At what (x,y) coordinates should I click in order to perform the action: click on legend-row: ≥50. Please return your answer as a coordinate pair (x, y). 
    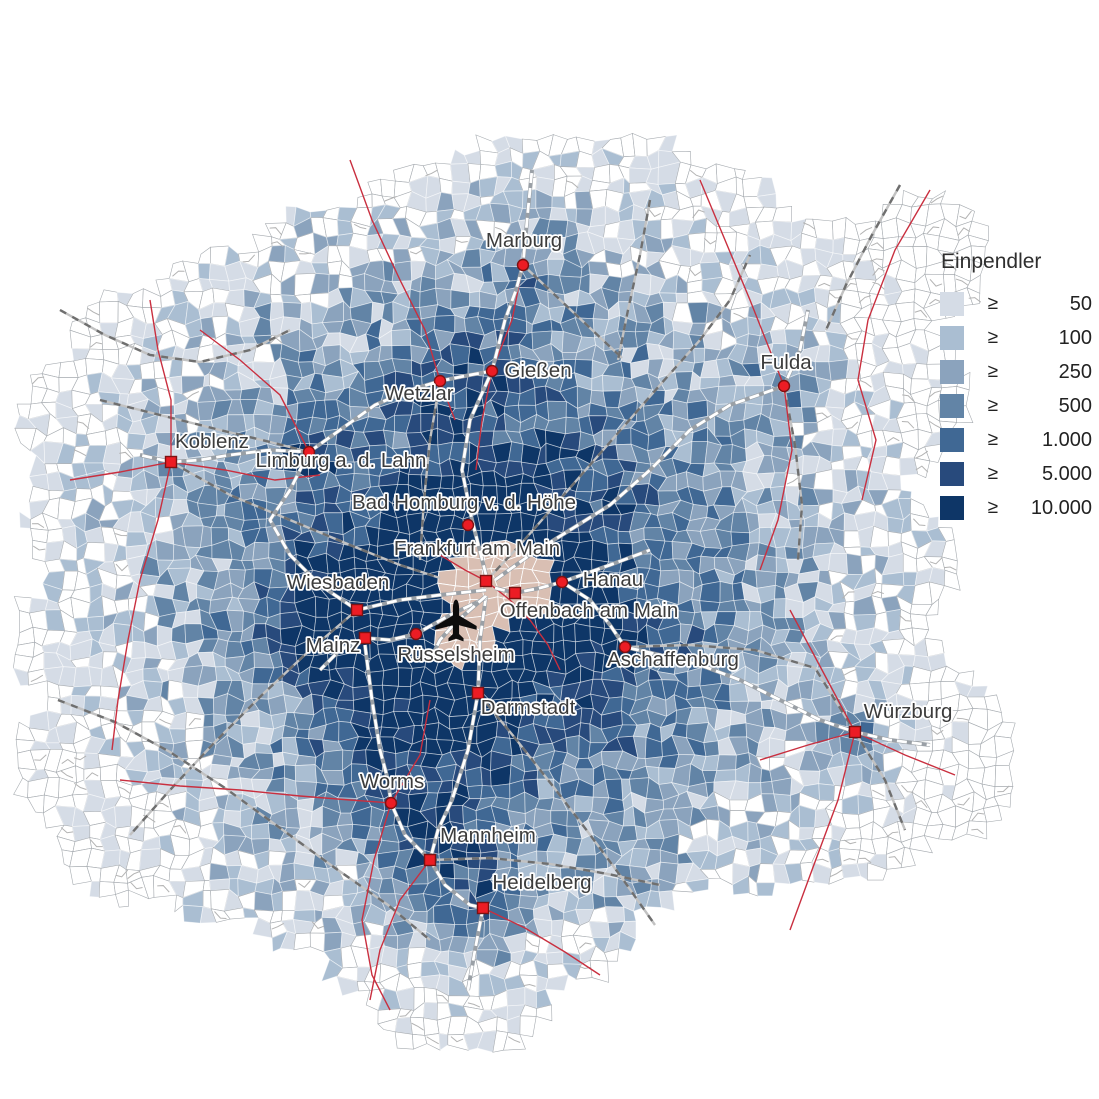
    Looking at the image, I should click on (1016, 304).